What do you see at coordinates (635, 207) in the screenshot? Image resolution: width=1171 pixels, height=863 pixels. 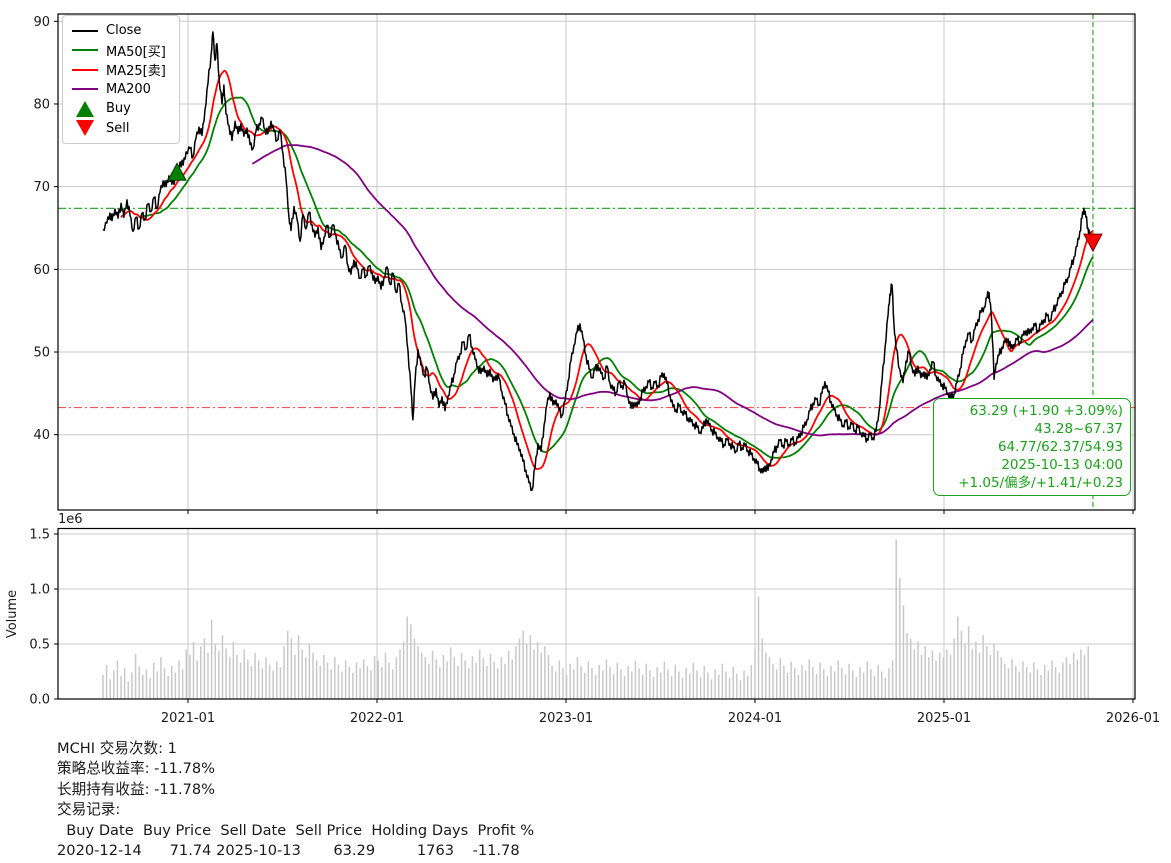 I see `trade-markers` at bounding box center [635, 207].